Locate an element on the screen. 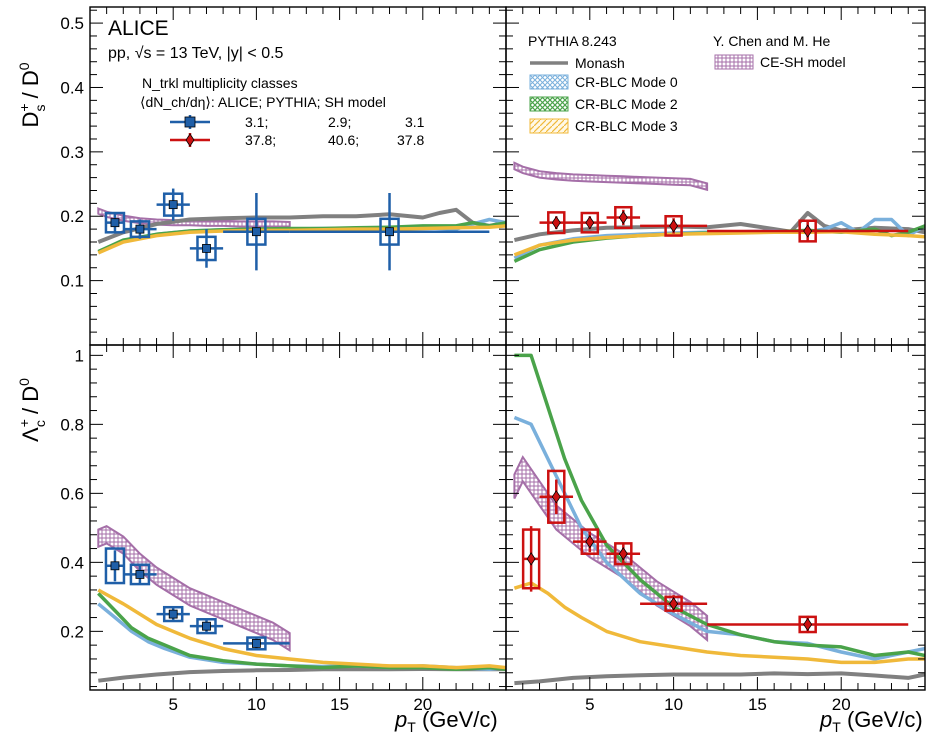 This screenshot has height=739, width=933. legend-mode3-label: CR-BLC Mode 3 is located at coordinates (626, 126).